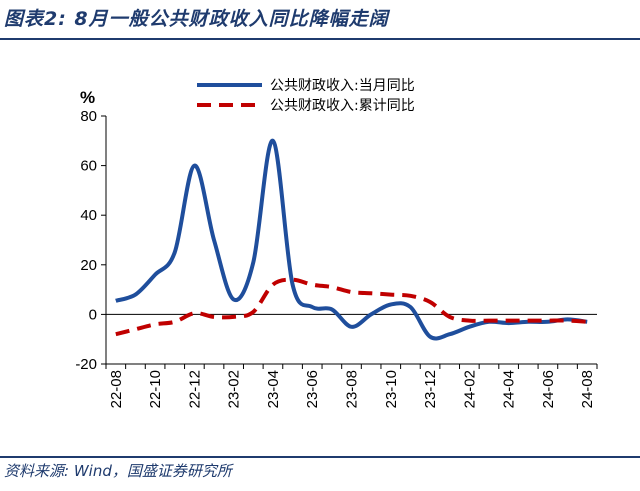  I want to click on y-tick-label: 20, so click(88, 265).